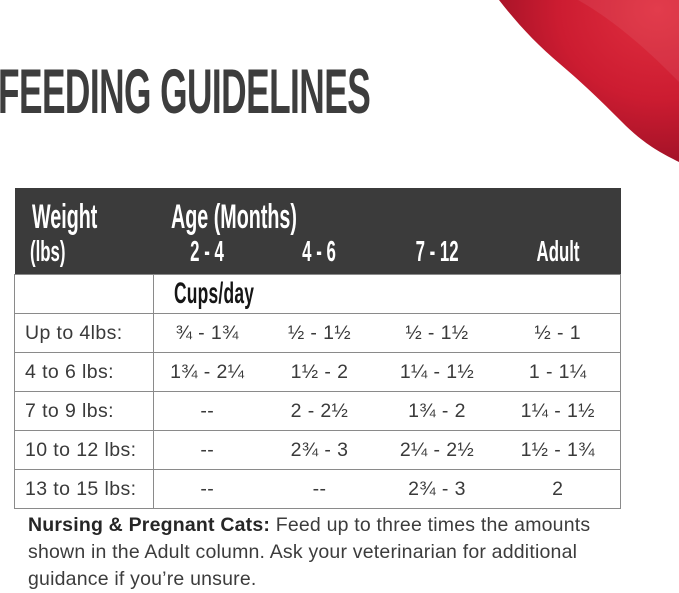 The width and height of the screenshot is (679, 593). Describe the element at coordinates (84, 294) in the screenshot. I see `empty-cell` at that location.